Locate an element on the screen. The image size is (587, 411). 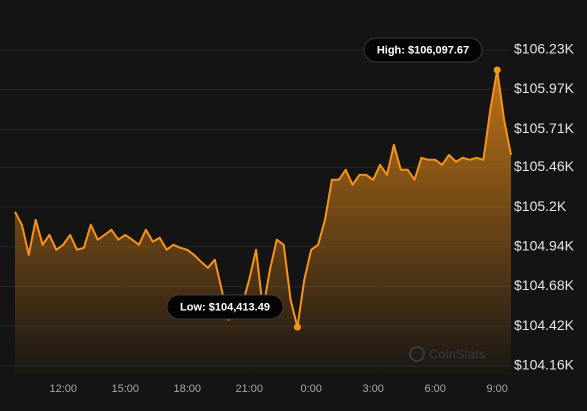
low-pill is located at coordinates (225, 307).